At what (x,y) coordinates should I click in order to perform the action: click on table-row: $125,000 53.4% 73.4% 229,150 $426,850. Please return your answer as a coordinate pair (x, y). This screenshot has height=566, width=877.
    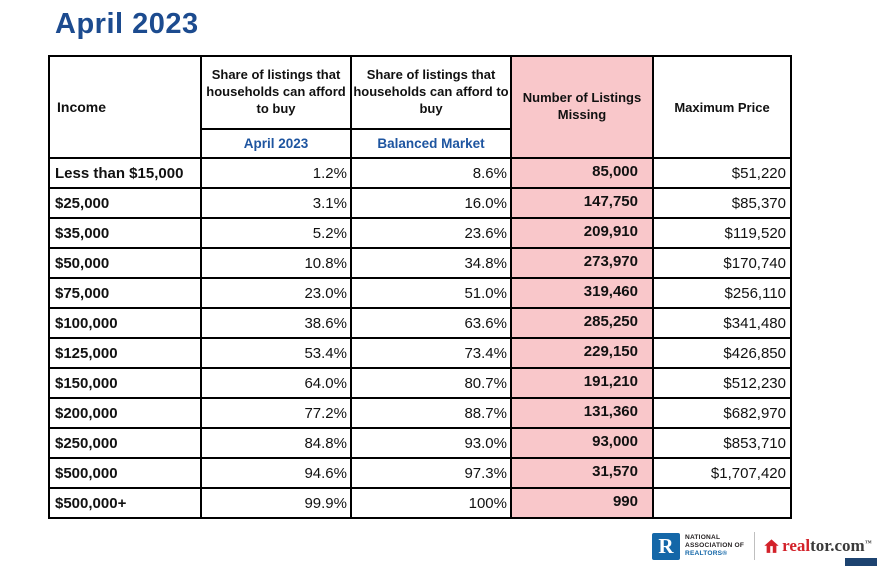
    Looking at the image, I should click on (420, 353).